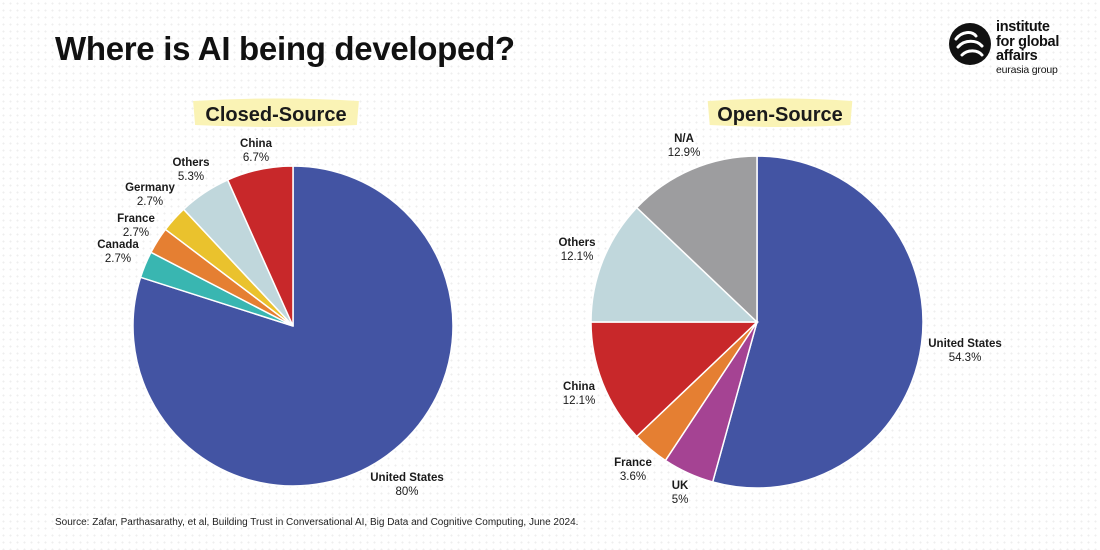 Image resolution: width=1100 pixels, height=550 pixels. What do you see at coordinates (1028, 41) in the screenshot?
I see `logo-line-2: for global` at bounding box center [1028, 41].